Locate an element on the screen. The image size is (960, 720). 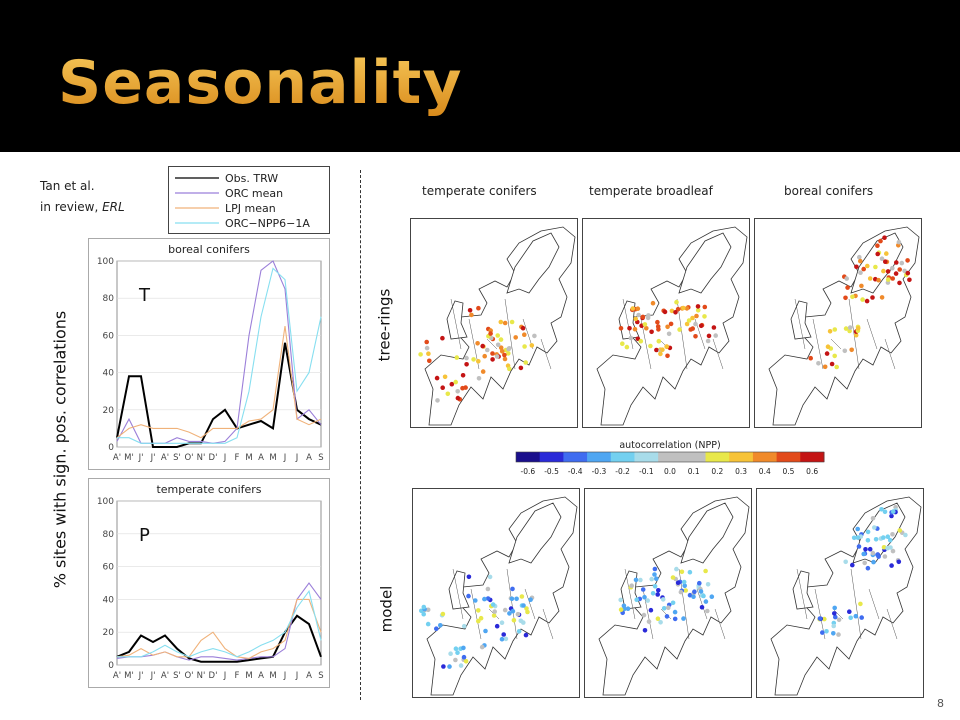
chart-title: boreal conifers is located at coordinates (209, 249).